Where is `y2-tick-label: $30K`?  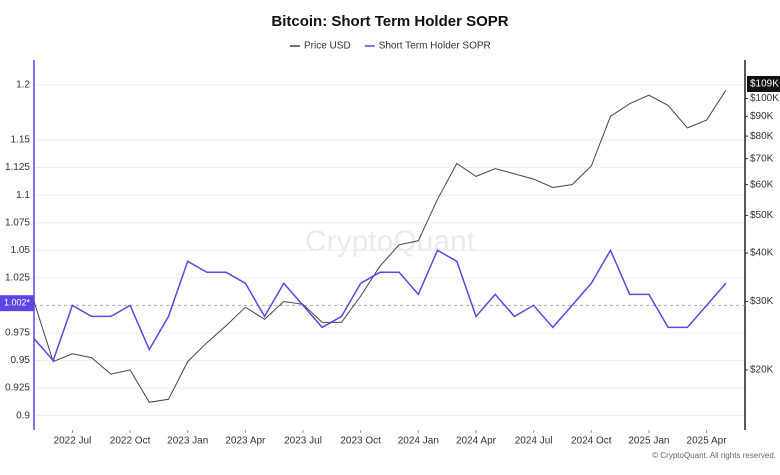 y2-tick-label: $30K is located at coordinates (762, 301).